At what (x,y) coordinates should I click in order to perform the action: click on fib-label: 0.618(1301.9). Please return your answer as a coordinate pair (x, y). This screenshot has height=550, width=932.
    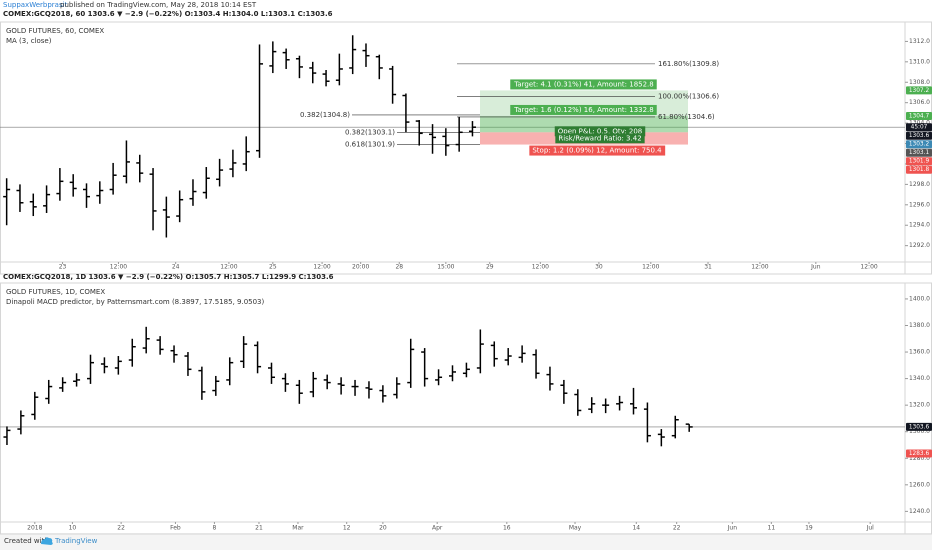
    Looking at the image, I should click on (370, 145).